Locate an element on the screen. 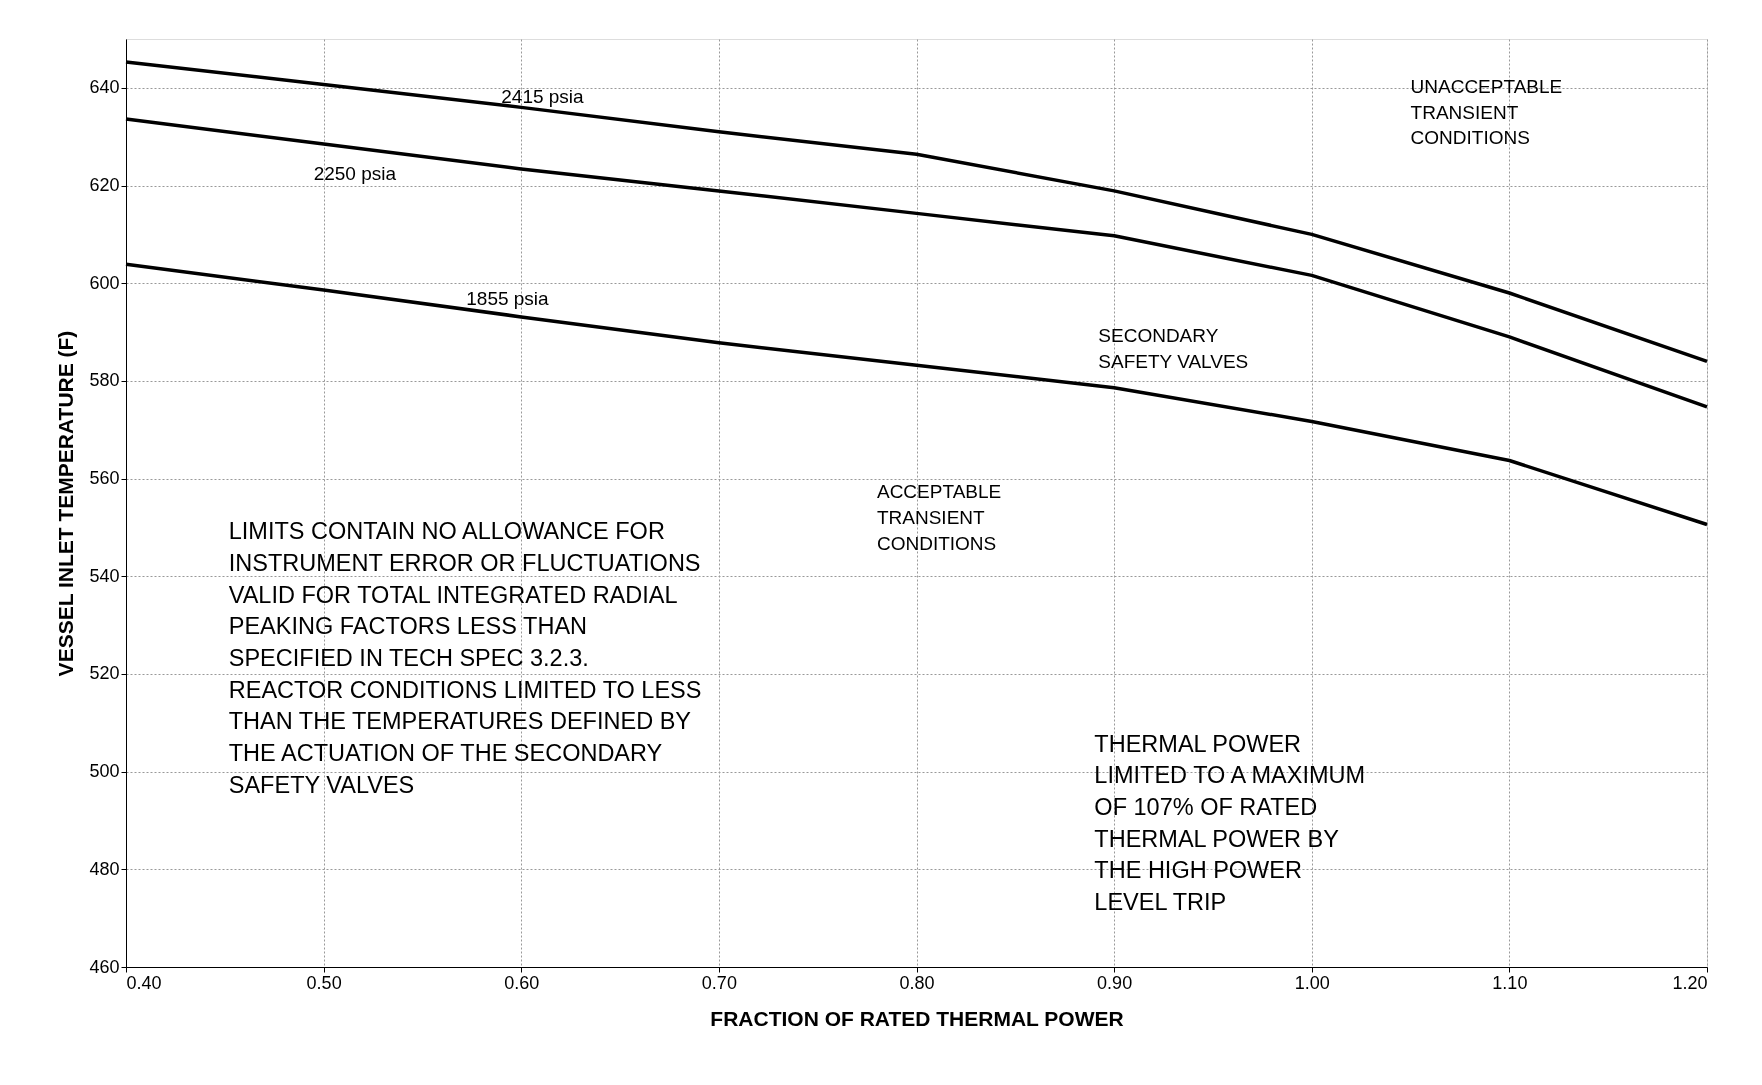  series-label: 2250 psia is located at coordinates (355, 174).